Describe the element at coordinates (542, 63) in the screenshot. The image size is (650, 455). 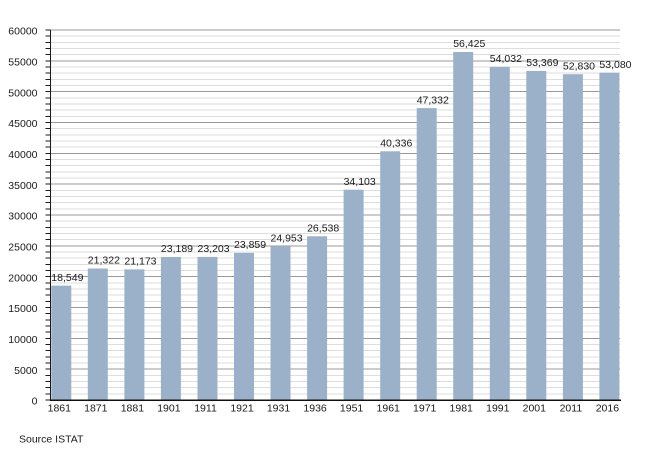
I see `svg-text: 53,369` at that location.